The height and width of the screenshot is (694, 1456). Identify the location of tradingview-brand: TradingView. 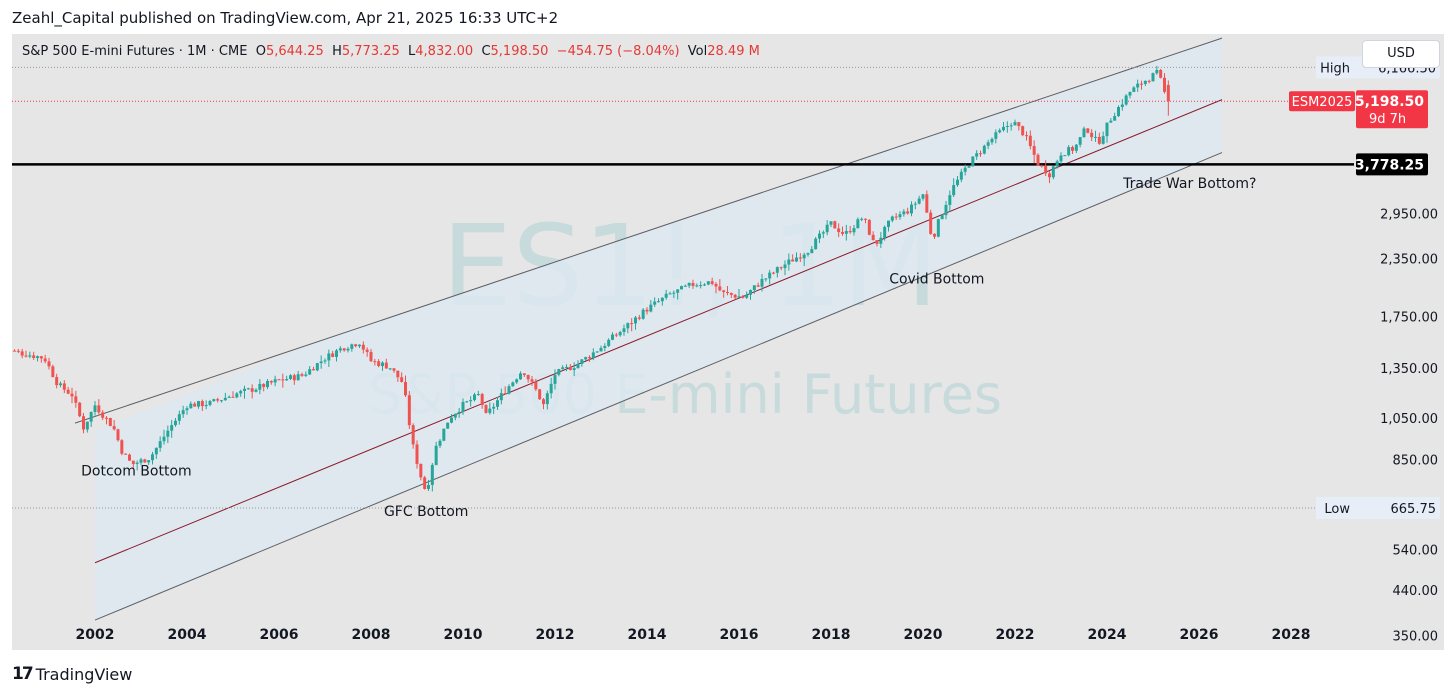
(84, 674).